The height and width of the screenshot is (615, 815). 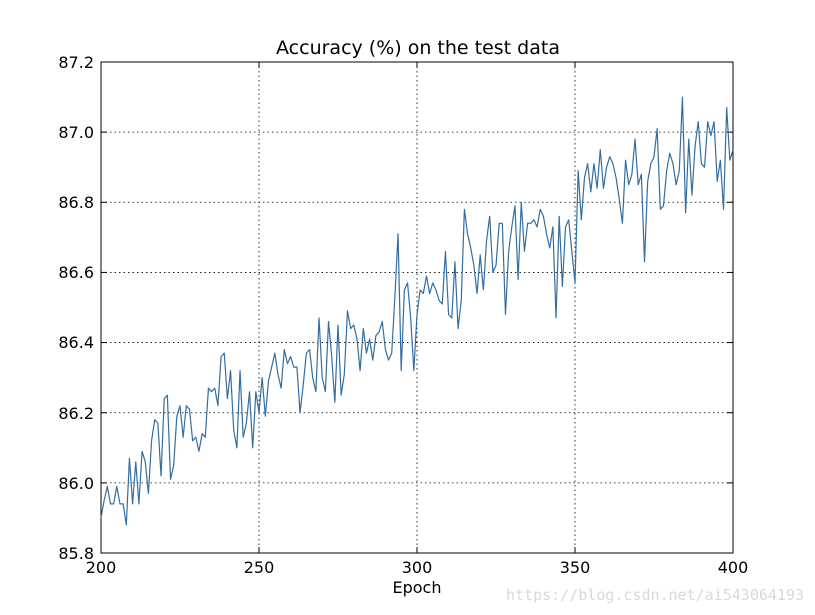 What do you see at coordinates (76, 272) in the screenshot?
I see `y-tick-label: 86.6` at bounding box center [76, 272].